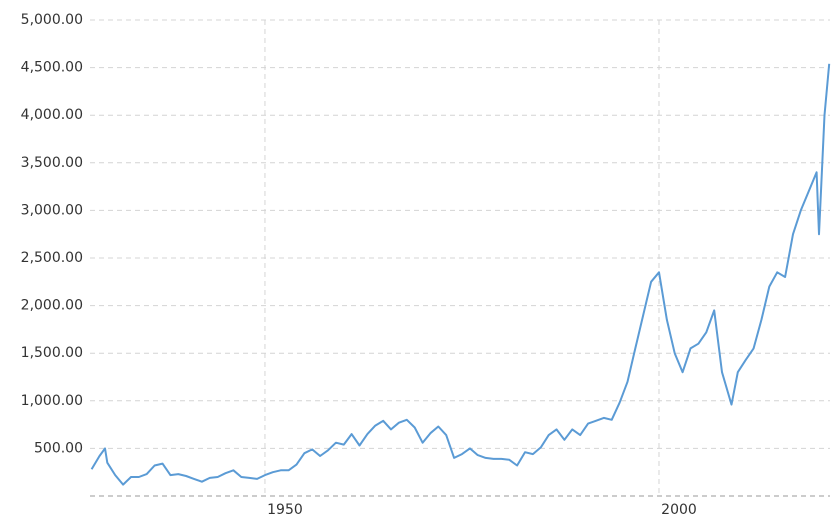 The height and width of the screenshot is (520, 837). I want to click on y-tick-label: 1,000.00, so click(52, 401).